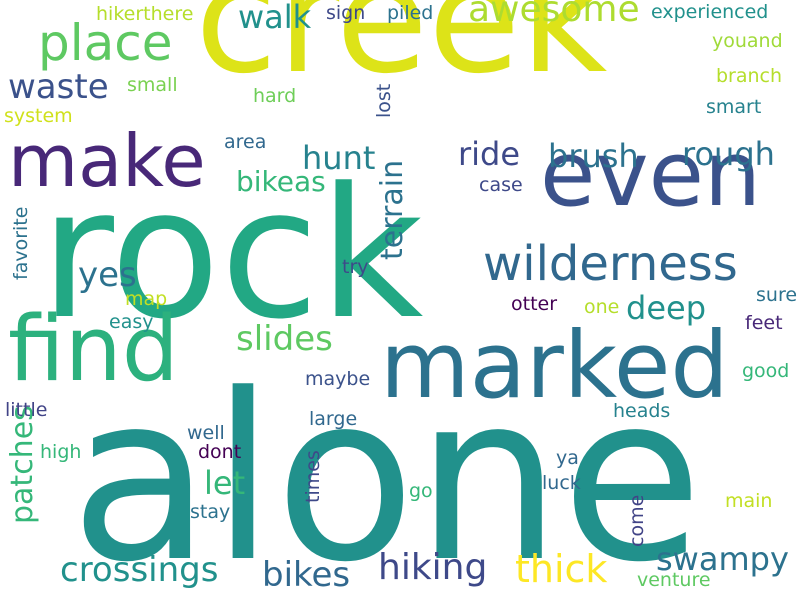 The image size is (800, 600). Describe the element at coordinates (561, 483) in the screenshot. I see `word-luck: luck` at that location.